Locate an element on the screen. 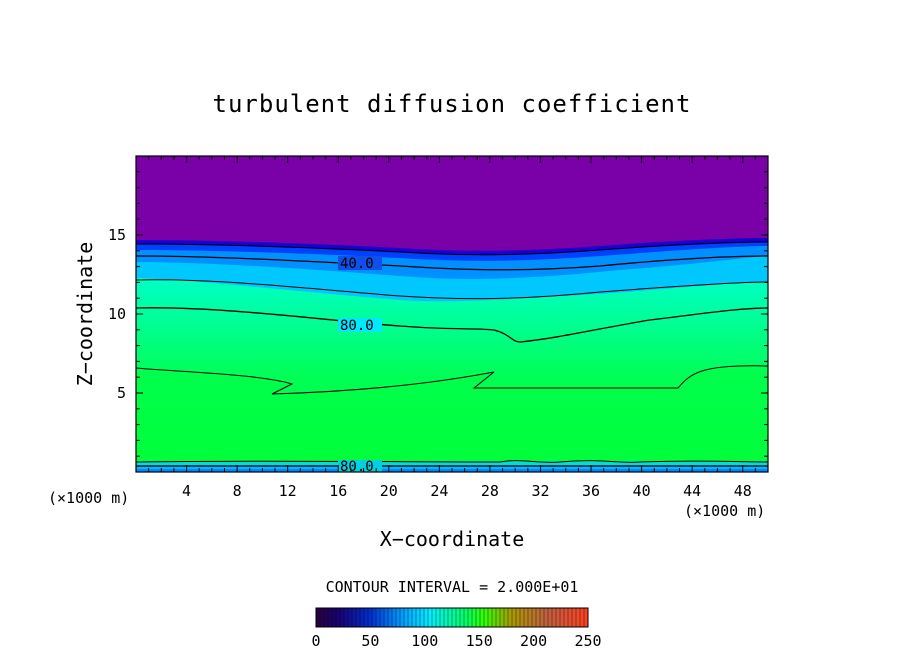 The width and height of the screenshot is (904, 654). y-tick-label: 10 is located at coordinates (117, 314).